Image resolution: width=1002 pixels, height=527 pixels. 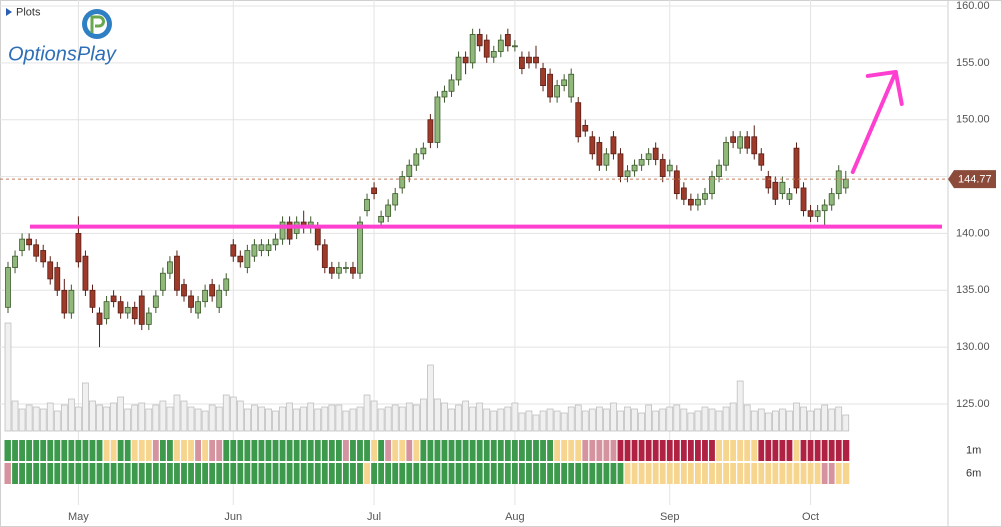 I want to click on x-tick-label: Aug, so click(x=515, y=517).